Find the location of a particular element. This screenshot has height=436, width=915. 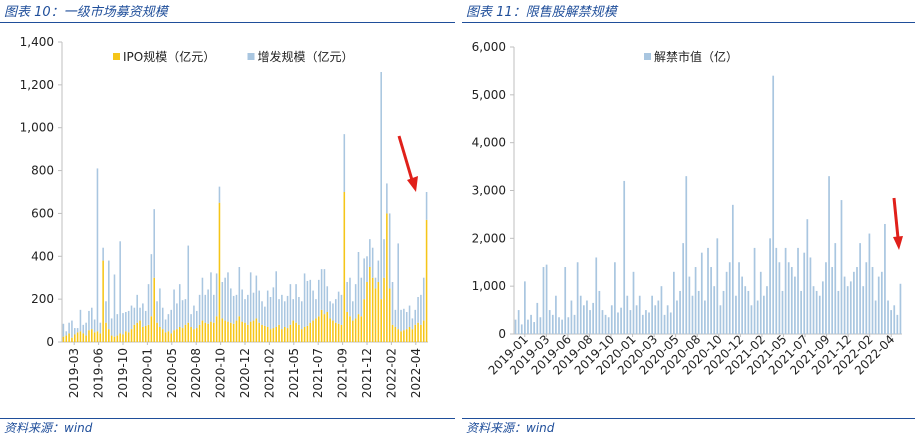

right-y-tick-label: 1,000 is located at coordinates (489, 286).